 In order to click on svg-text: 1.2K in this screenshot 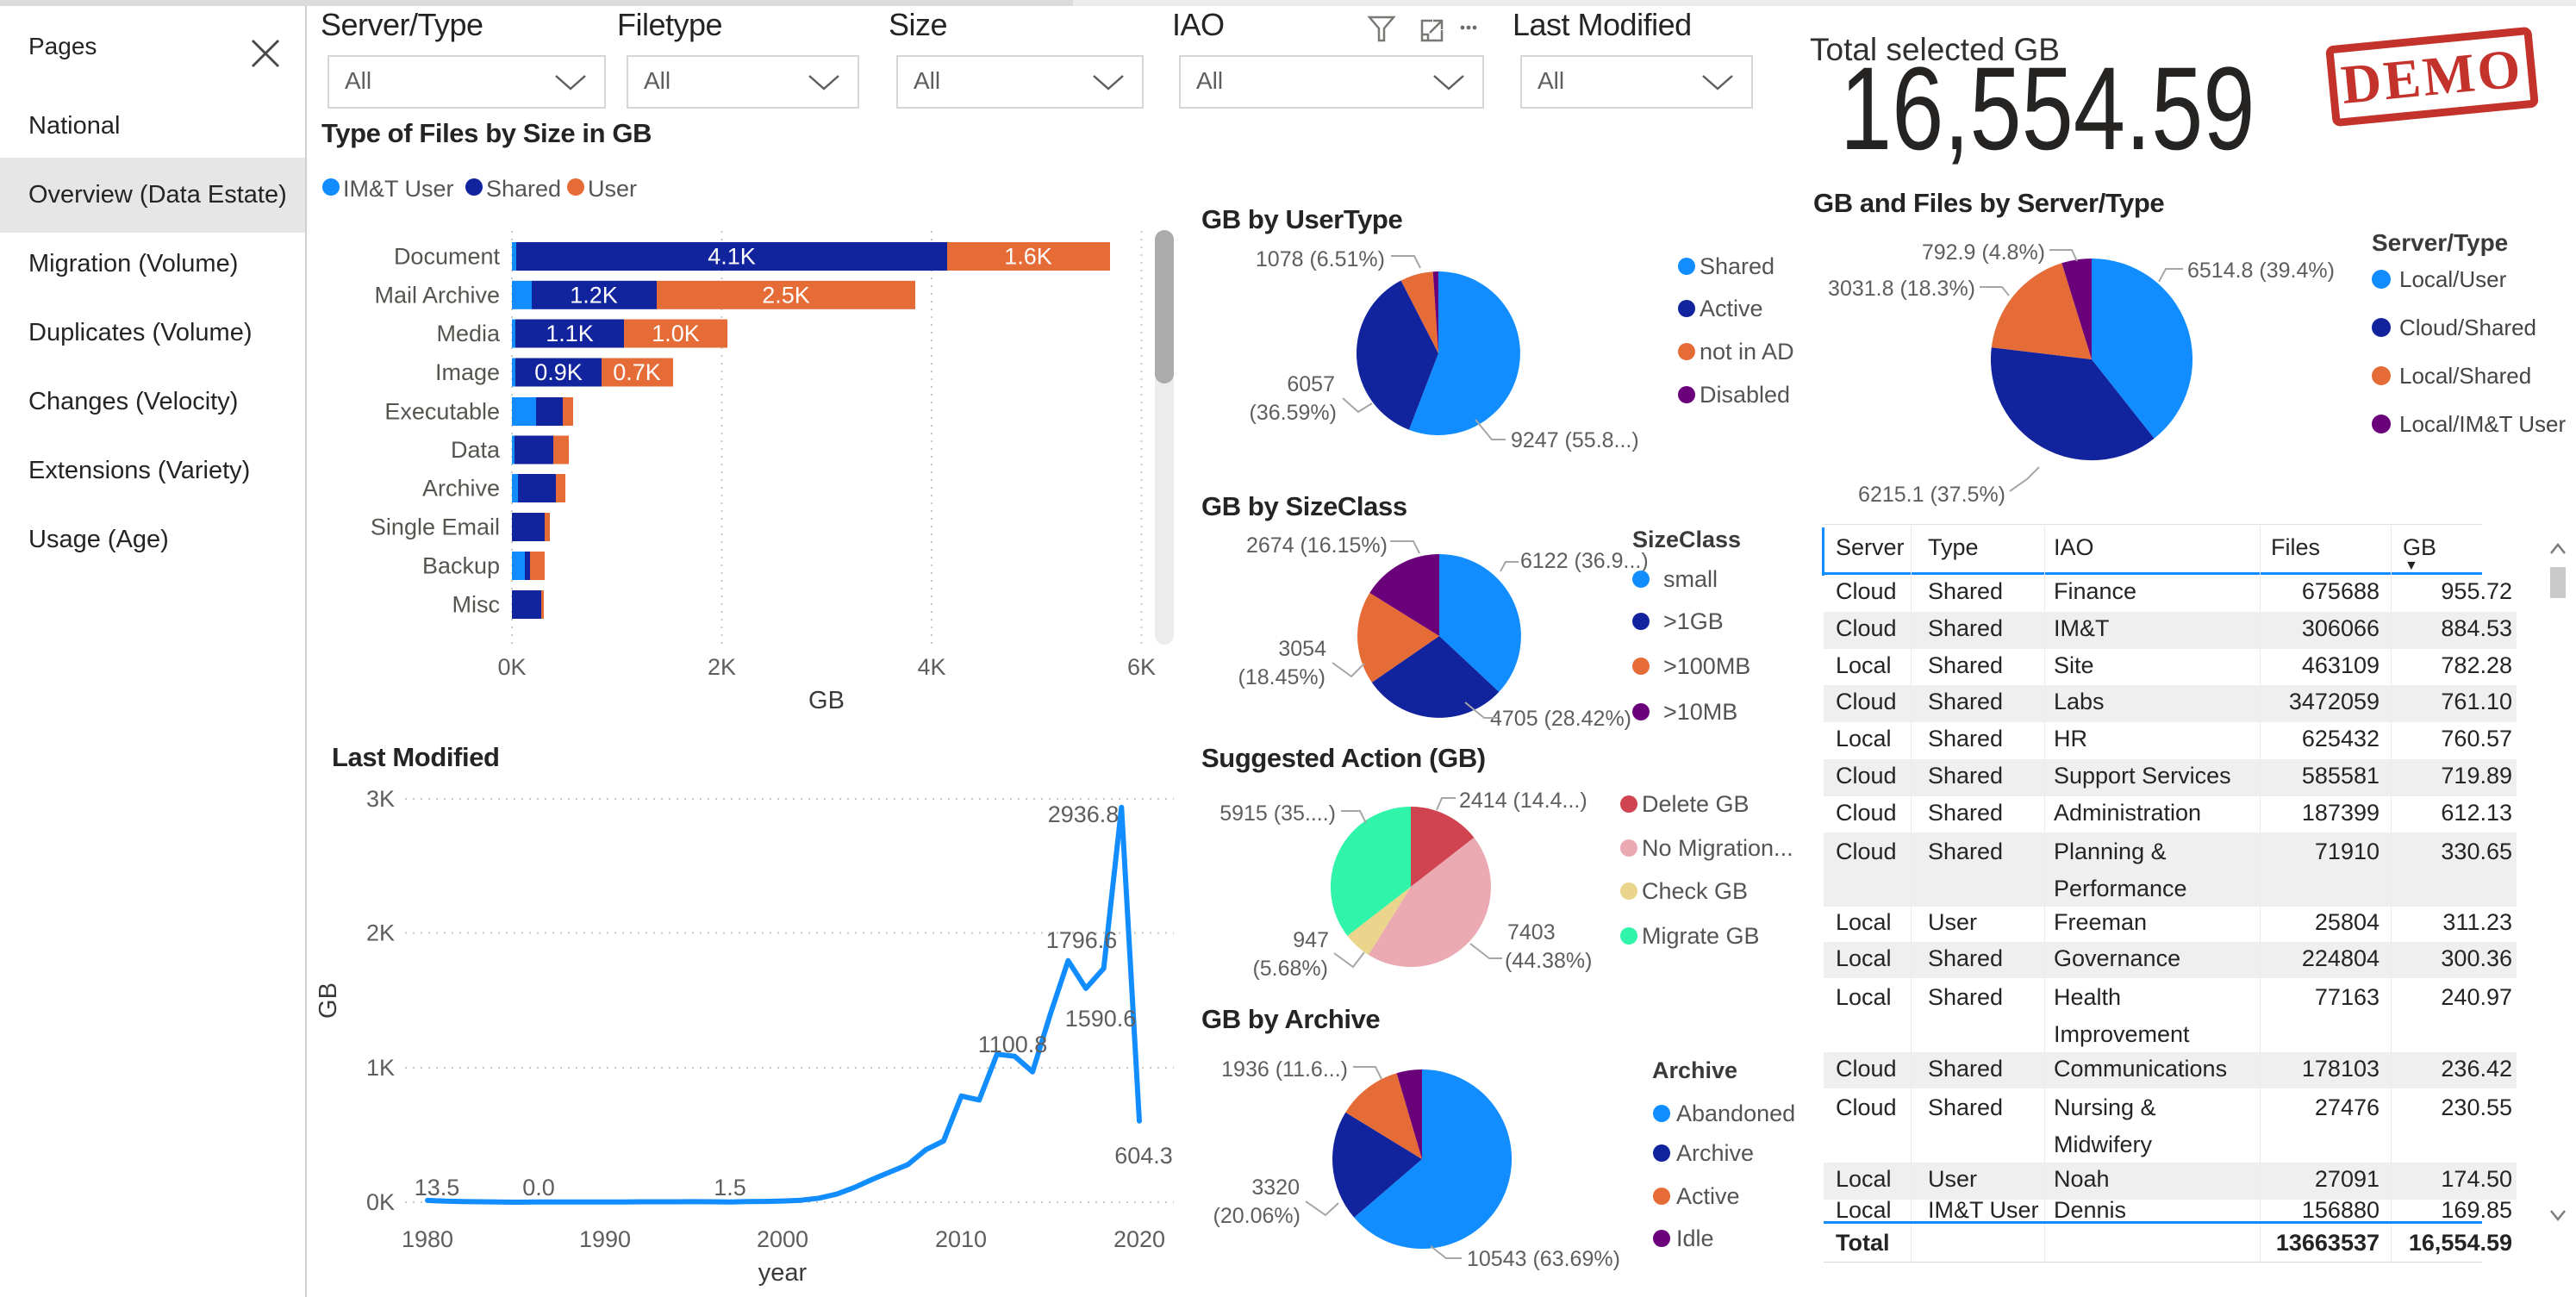, I will do `click(594, 295)`.